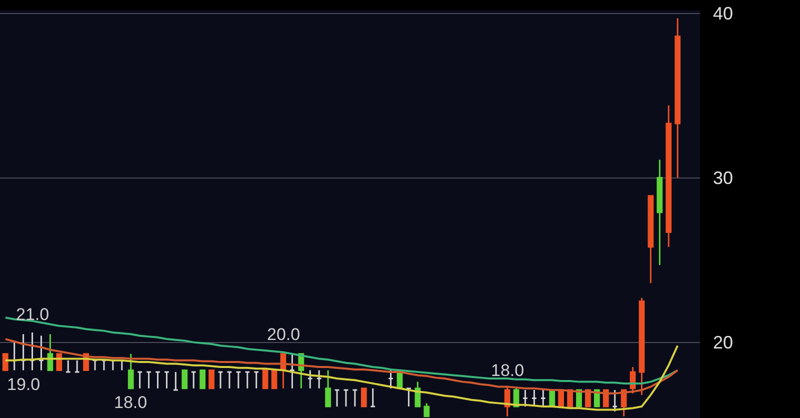  I want to click on line-series, so click(341, 377).